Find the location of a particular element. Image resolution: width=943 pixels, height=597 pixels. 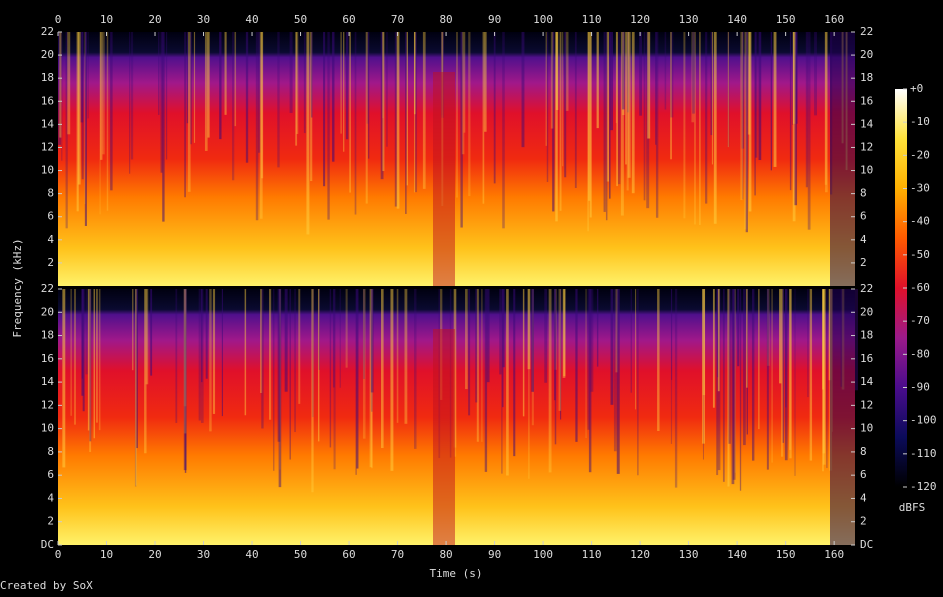

y-tick-label: 6 is located at coordinates (50, 474).